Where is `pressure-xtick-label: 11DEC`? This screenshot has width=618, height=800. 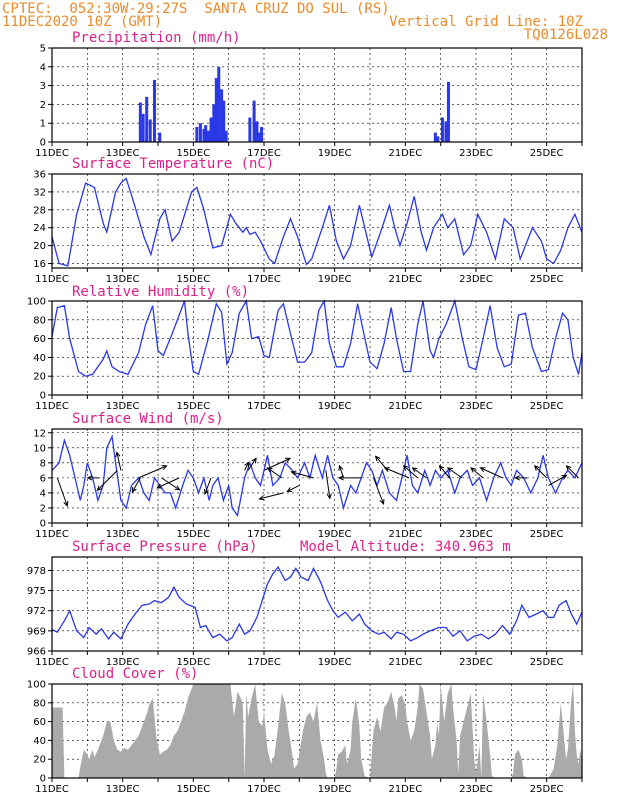
pressure-xtick-label: 11DEC is located at coordinates (52, 662).